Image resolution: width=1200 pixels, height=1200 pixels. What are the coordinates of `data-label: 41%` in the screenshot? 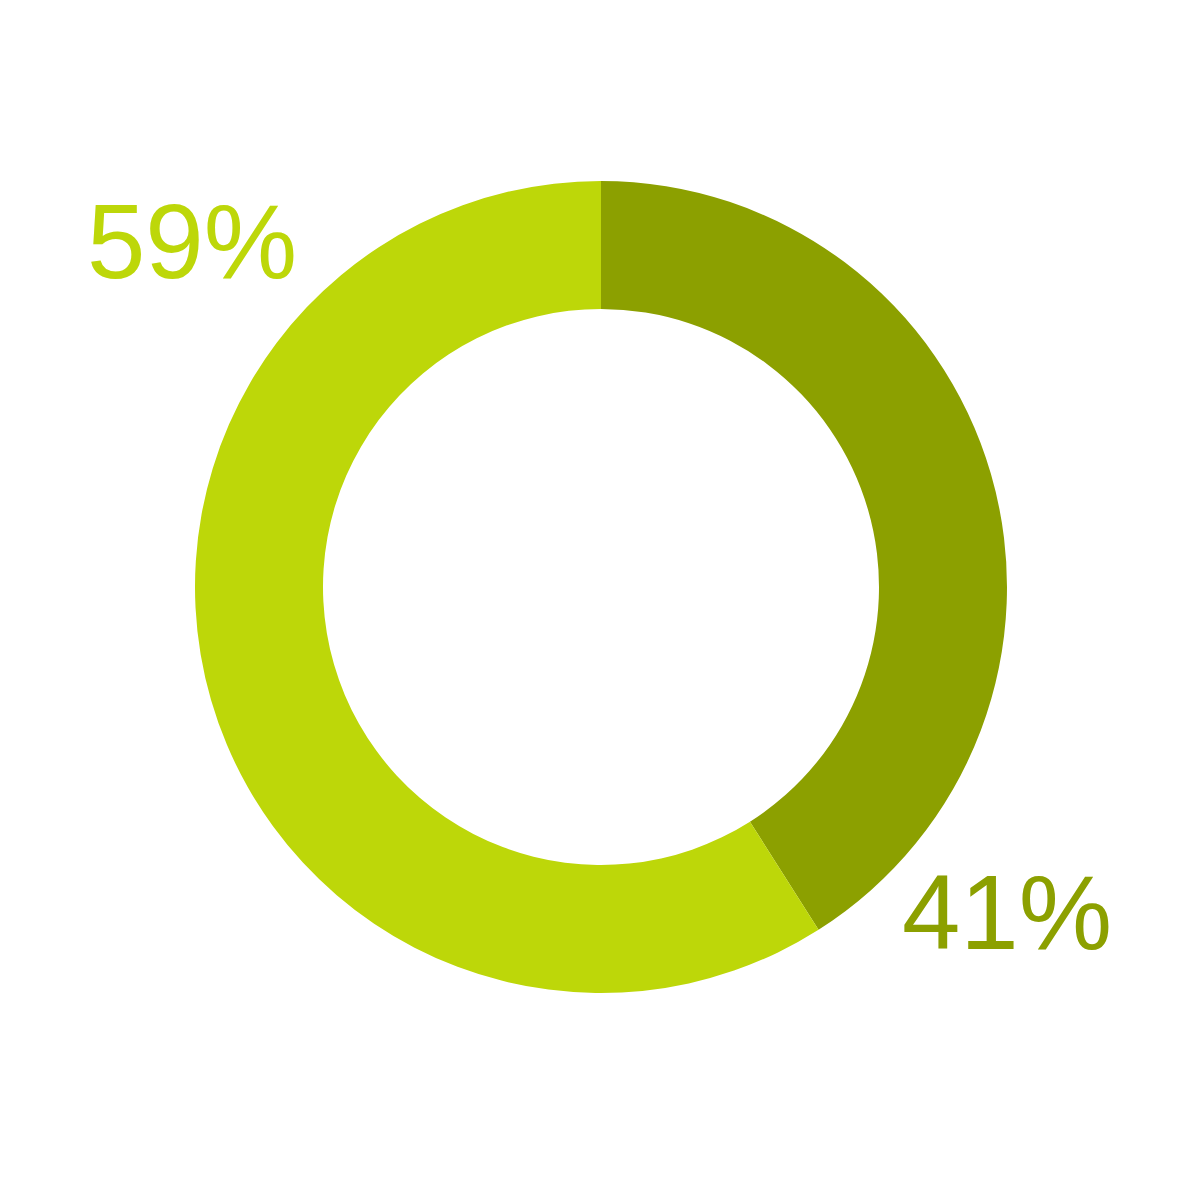 It's located at (1007, 912).